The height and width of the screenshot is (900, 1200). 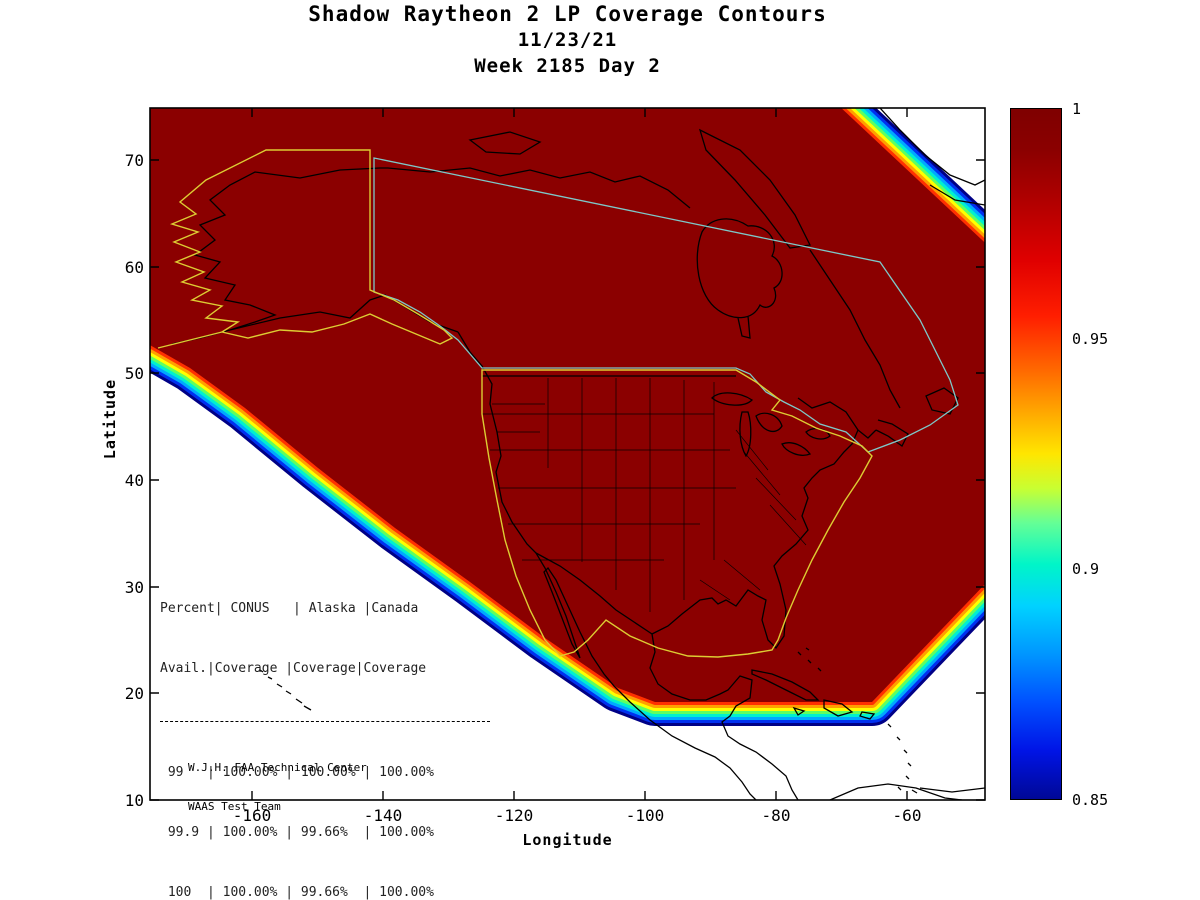 What do you see at coordinates (305, 249) in the screenshot?
I see `alaska-service-boundary` at bounding box center [305, 249].